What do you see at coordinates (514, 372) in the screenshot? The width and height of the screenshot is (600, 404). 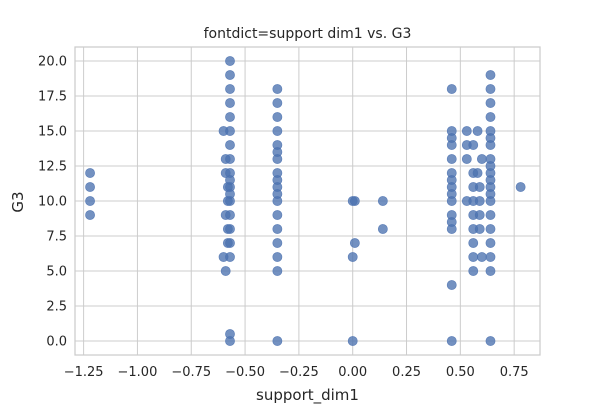 I see `x-tick-label: 0.75` at bounding box center [514, 372].